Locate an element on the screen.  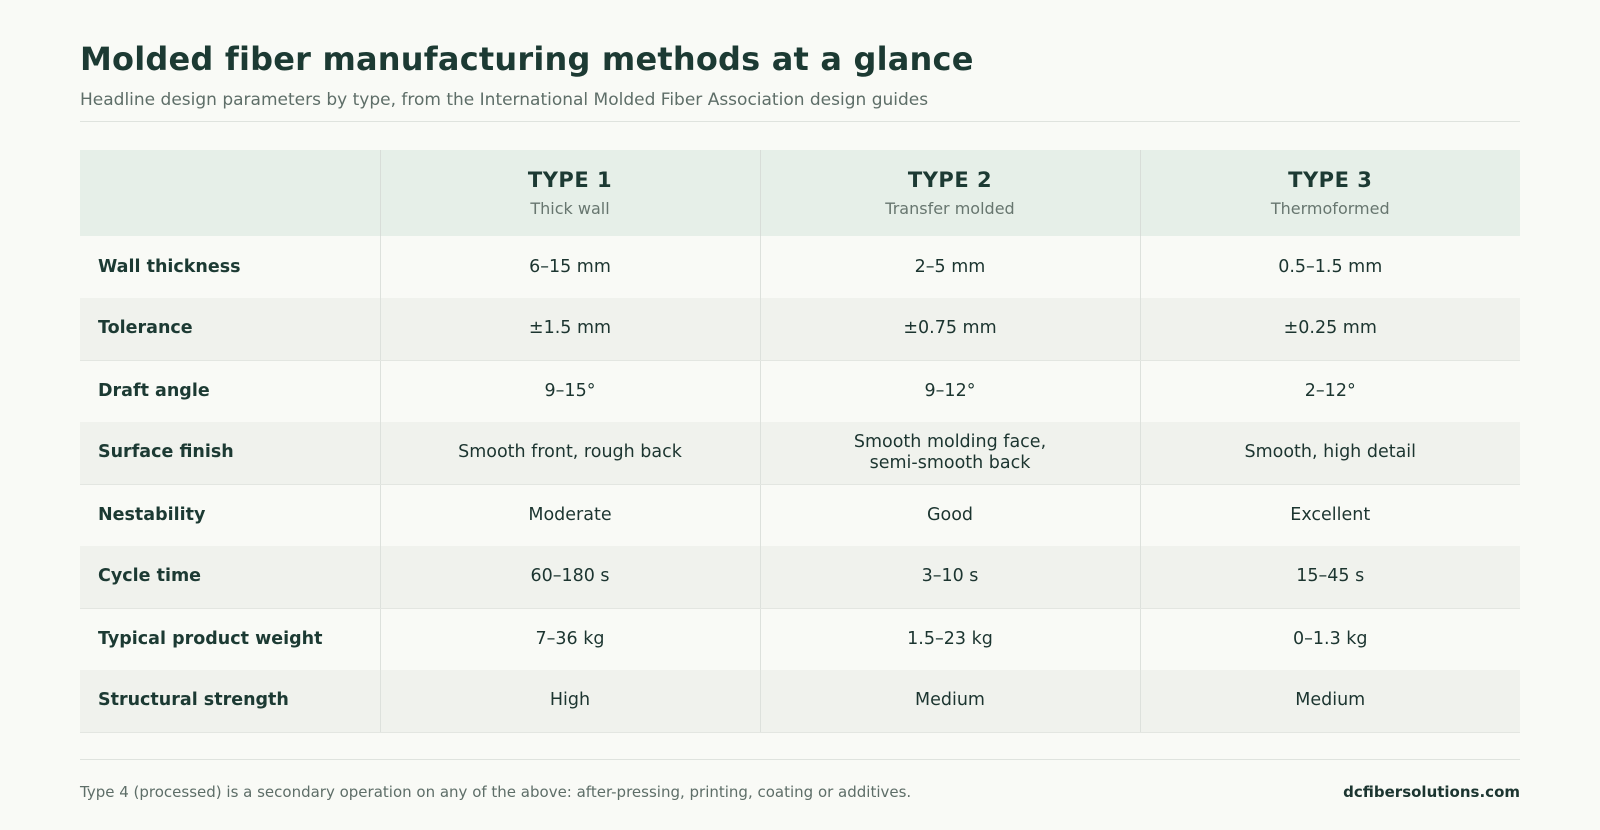
table-cell-type-3: 0–1.3 kg is located at coordinates (1329, 639).